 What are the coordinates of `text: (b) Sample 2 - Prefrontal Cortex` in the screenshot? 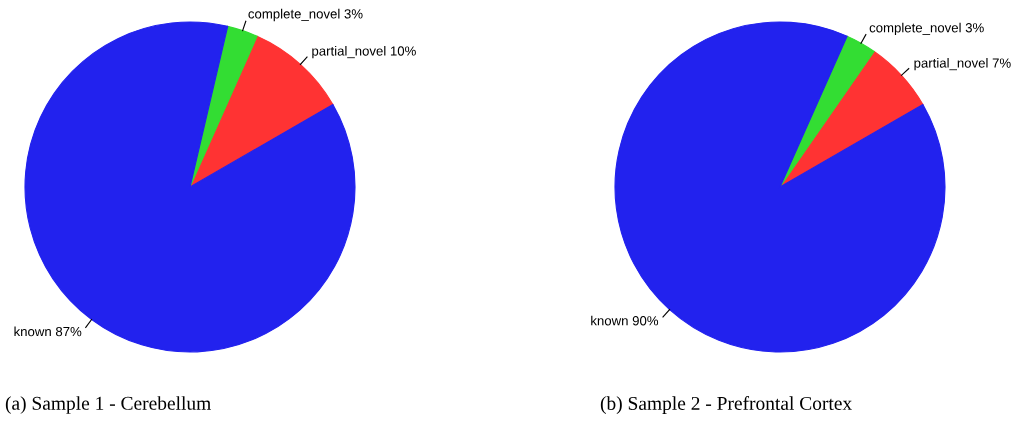 It's located at (726, 405).